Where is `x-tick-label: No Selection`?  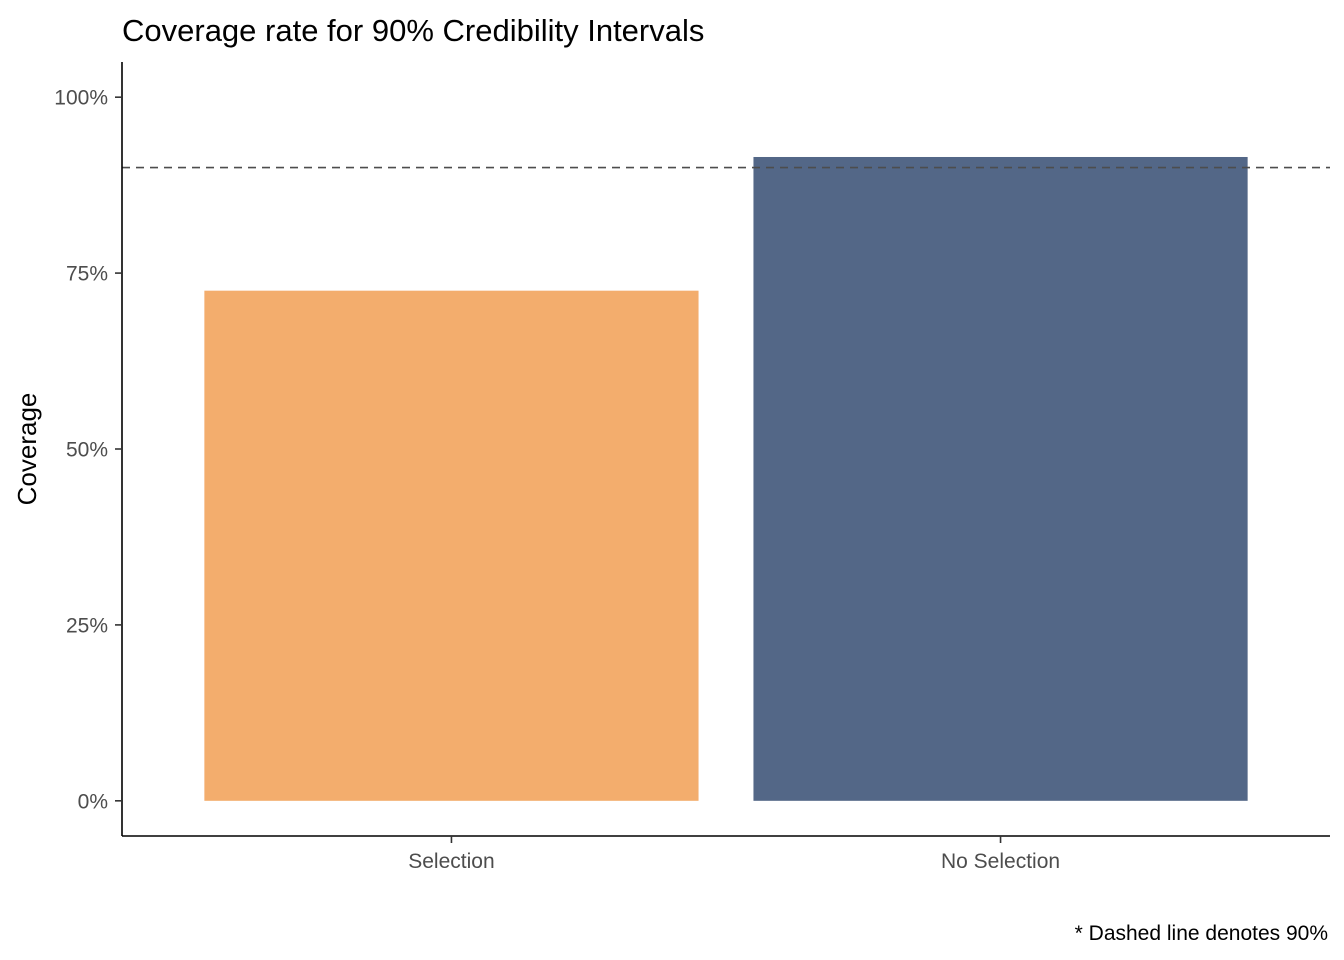 x-tick-label: No Selection is located at coordinates (1000, 861).